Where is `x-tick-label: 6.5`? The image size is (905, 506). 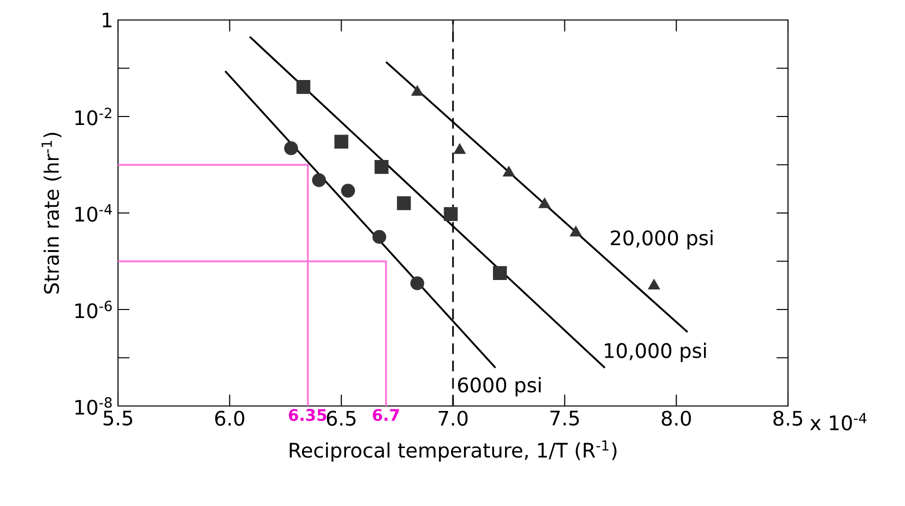
x-tick-label: 6.5 is located at coordinates (341, 418).